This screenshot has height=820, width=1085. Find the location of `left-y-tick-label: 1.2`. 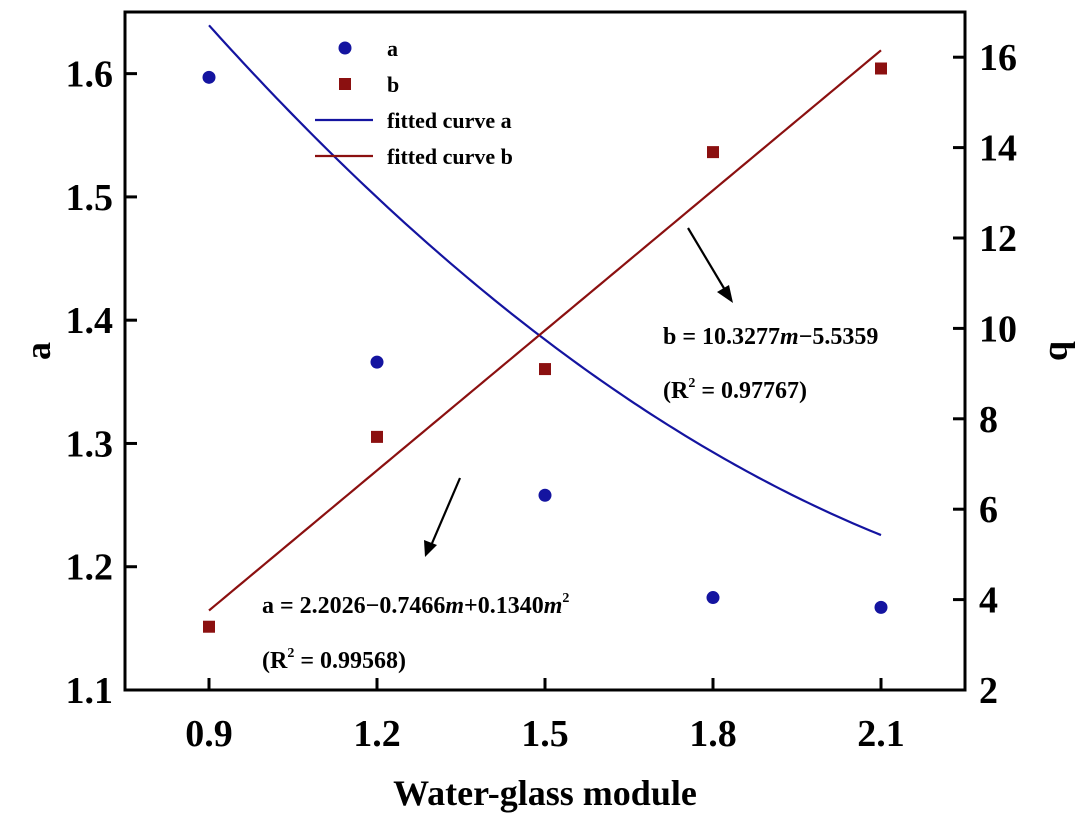

left-y-tick-label: 1.2 is located at coordinates (90, 568).